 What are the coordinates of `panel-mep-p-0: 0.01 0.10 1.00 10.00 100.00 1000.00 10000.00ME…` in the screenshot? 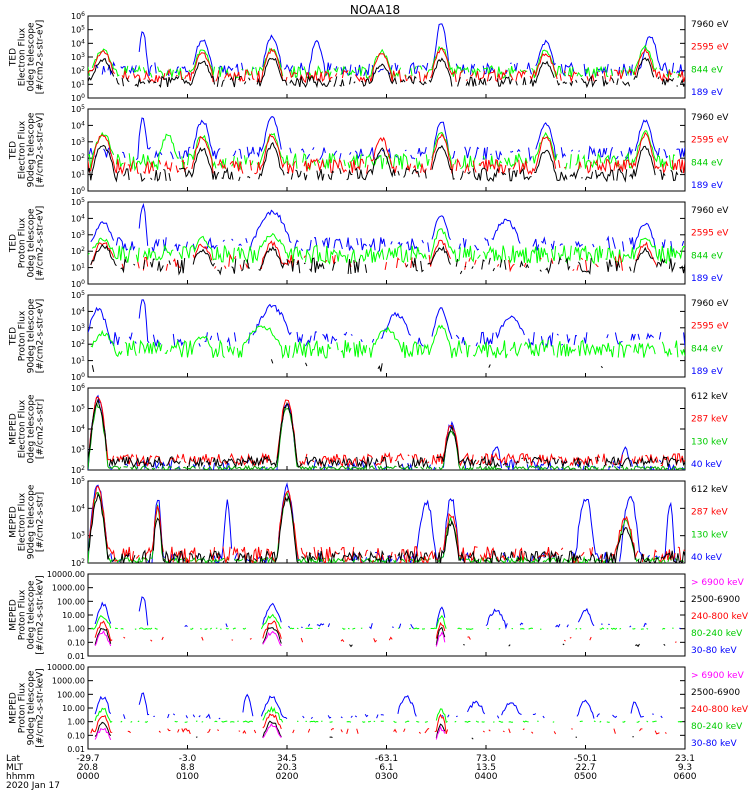 It's located at (379, 615).